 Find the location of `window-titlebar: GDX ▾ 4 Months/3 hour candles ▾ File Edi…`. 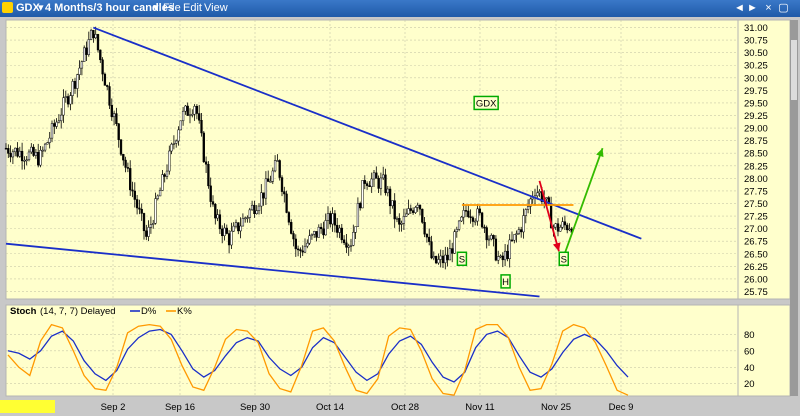

window-titlebar: GDX ▾ 4 Months/3 hour candles ▾ File Edi… is located at coordinates (400, 8).